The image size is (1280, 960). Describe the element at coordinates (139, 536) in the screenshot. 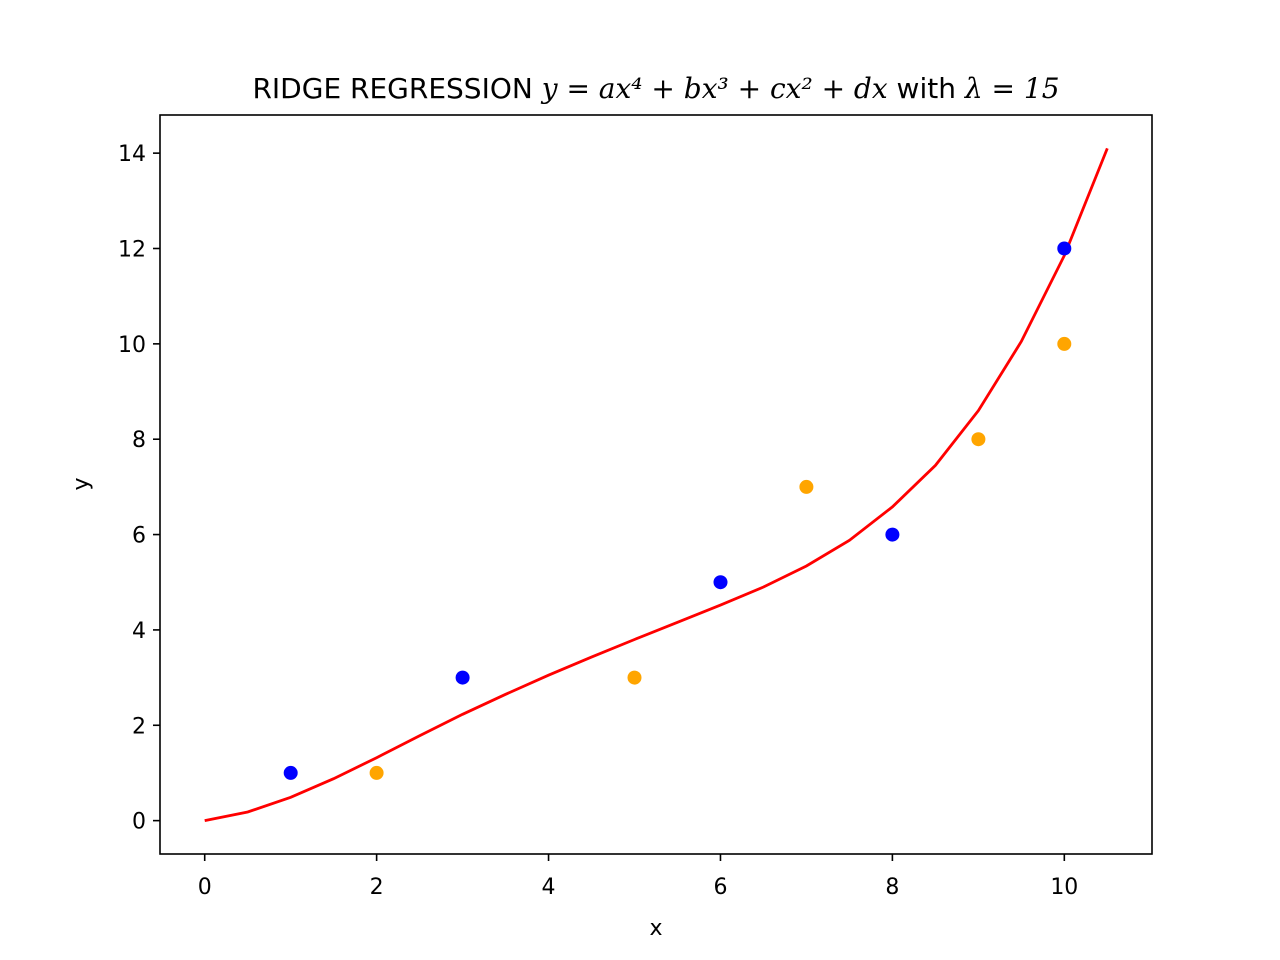

I see `y-tick-label: 6` at that location.